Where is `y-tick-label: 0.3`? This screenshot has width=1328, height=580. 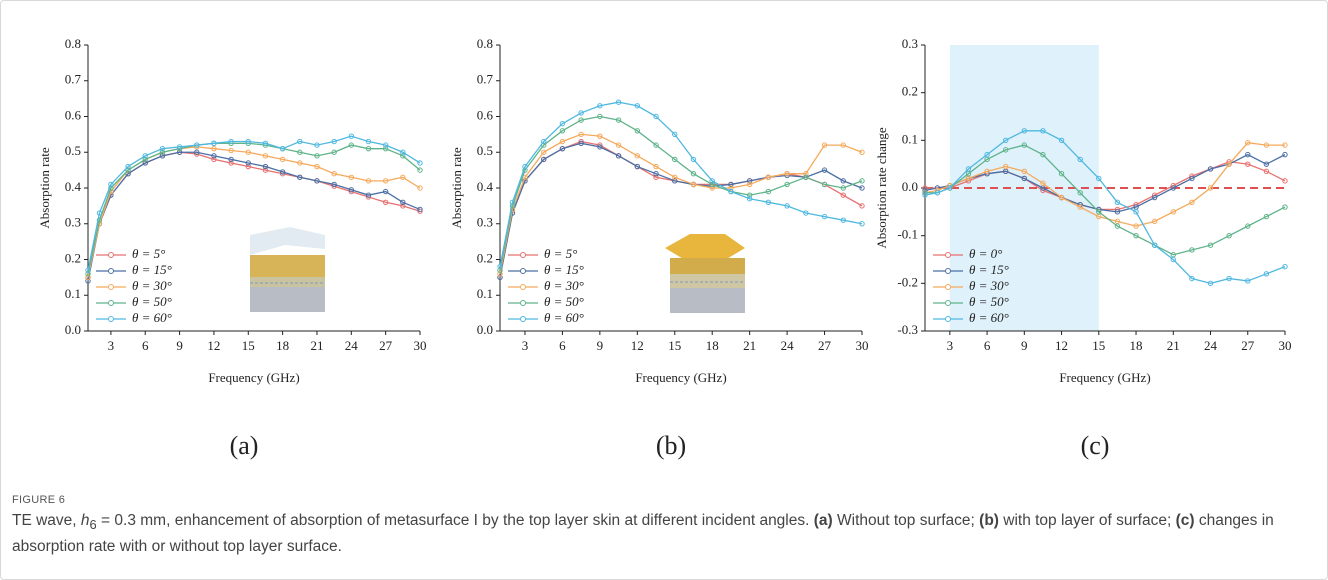
y-tick-label: 0.3 is located at coordinates (910, 43).